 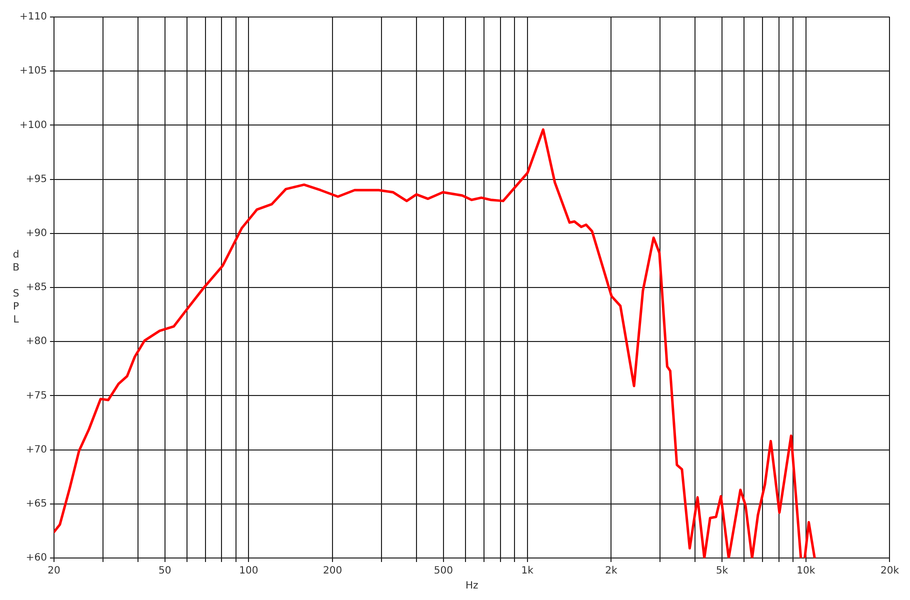 I want to click on x-tick-label: 50, so click(x=165, y=571).